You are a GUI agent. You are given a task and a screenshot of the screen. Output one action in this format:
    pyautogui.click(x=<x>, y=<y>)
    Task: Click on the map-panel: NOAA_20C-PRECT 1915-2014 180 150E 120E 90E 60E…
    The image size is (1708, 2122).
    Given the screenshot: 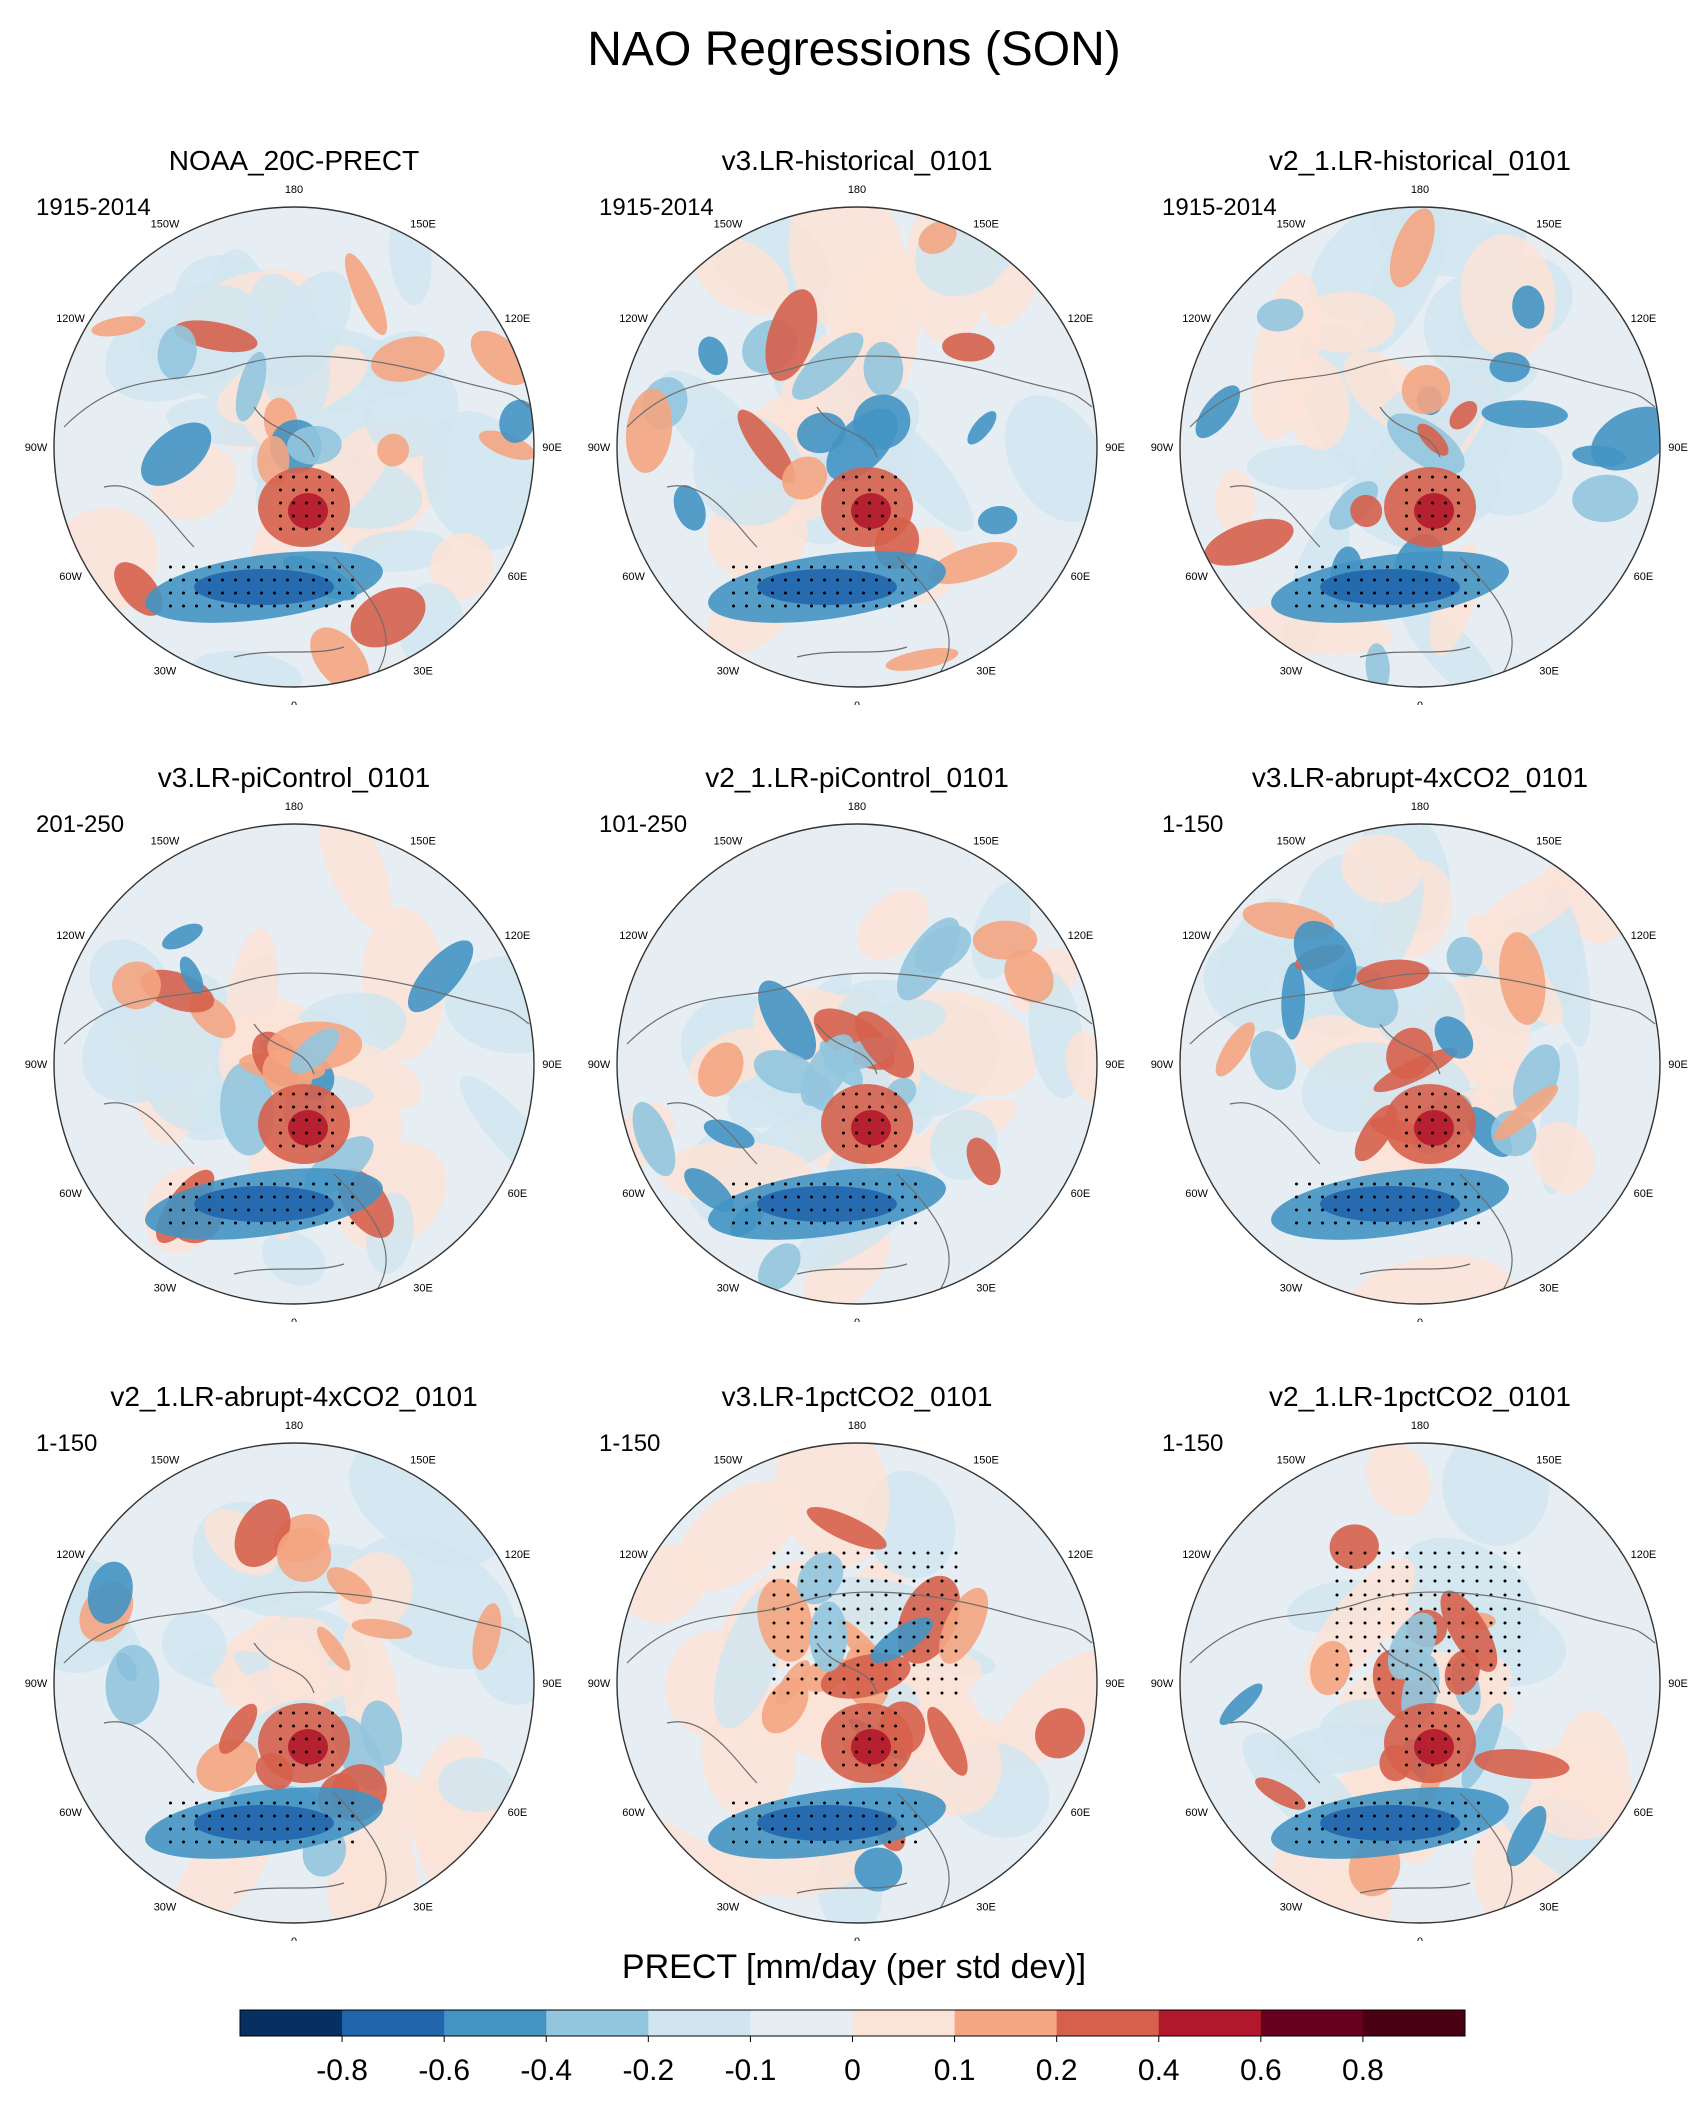 What is the action you would take?
    pyautogui.click(x=294, y=425)
    